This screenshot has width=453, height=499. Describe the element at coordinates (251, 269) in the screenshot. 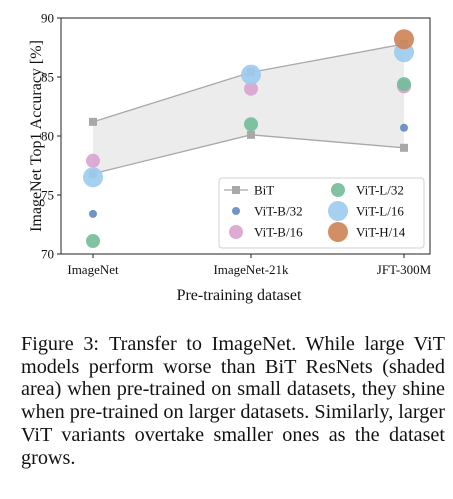

I see `x-tick-label-imagenet-21k: ImageNet-21k` at that location.